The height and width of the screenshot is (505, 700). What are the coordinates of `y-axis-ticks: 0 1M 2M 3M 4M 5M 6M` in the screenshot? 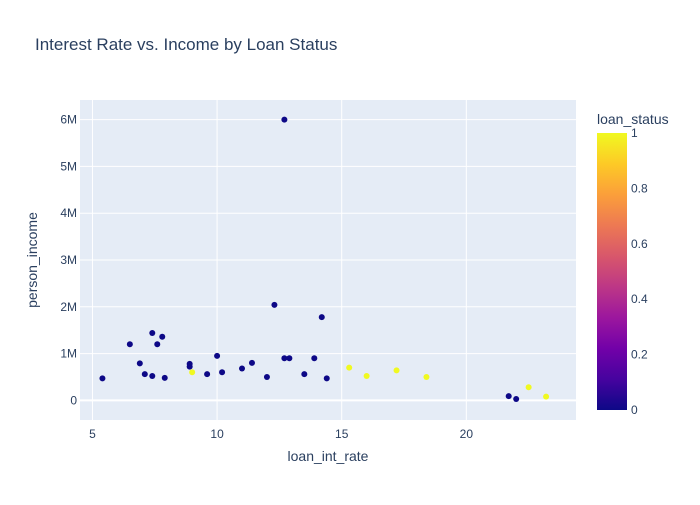 It's located at (68, 260).